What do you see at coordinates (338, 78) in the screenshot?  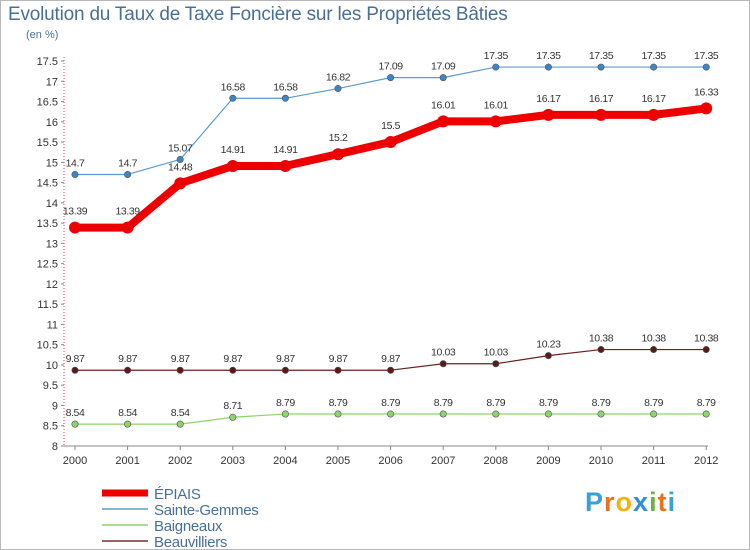 I see `data-label: 16.82` at bounding box center [338, 78].